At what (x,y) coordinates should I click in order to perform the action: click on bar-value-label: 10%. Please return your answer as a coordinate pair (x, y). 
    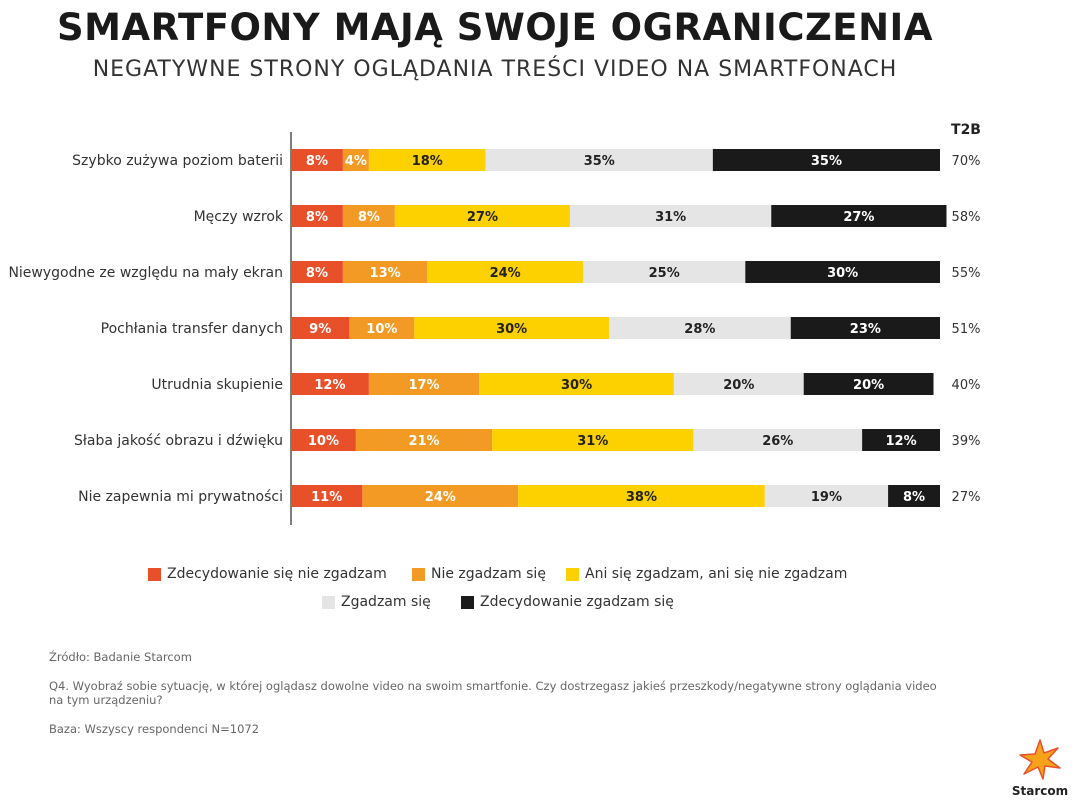
    Looking at the image, I should click on (381, 329).